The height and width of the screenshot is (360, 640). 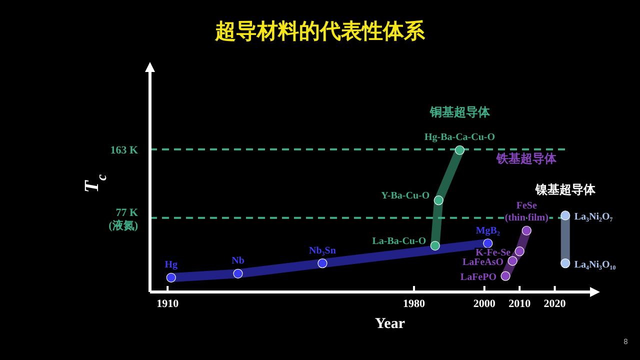 What do you see at coordinates (390, 324) in the screenshot?
I see `x-axis-title: Year` at bounding box center [390, 324].